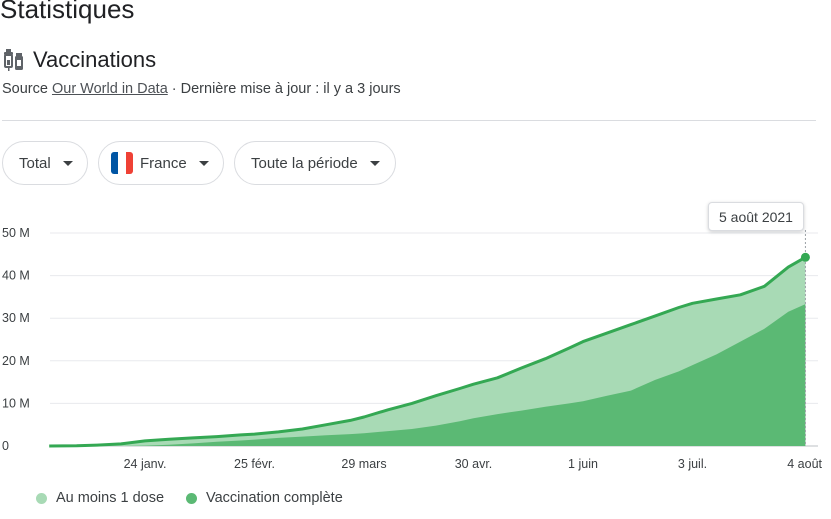 Image resolution: width=831 pixels, height=519 pixels. Describe the element at coordinates (13, 60) in the screenshot. I see `vaccine-icon` at that location.